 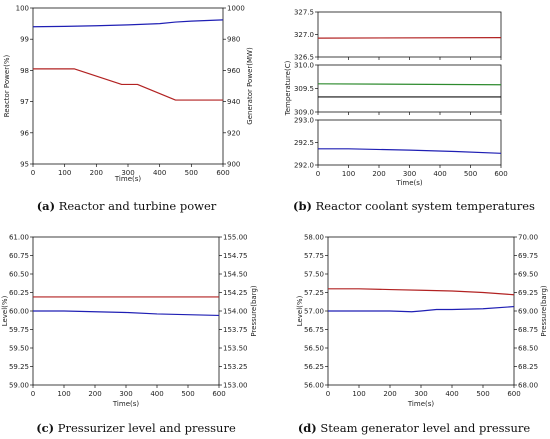 What do you see at coordinates (5, 310) in the screenshot?
I see `chart-c-ylabel-left: Level(%)` at bounding box center [5, 310].